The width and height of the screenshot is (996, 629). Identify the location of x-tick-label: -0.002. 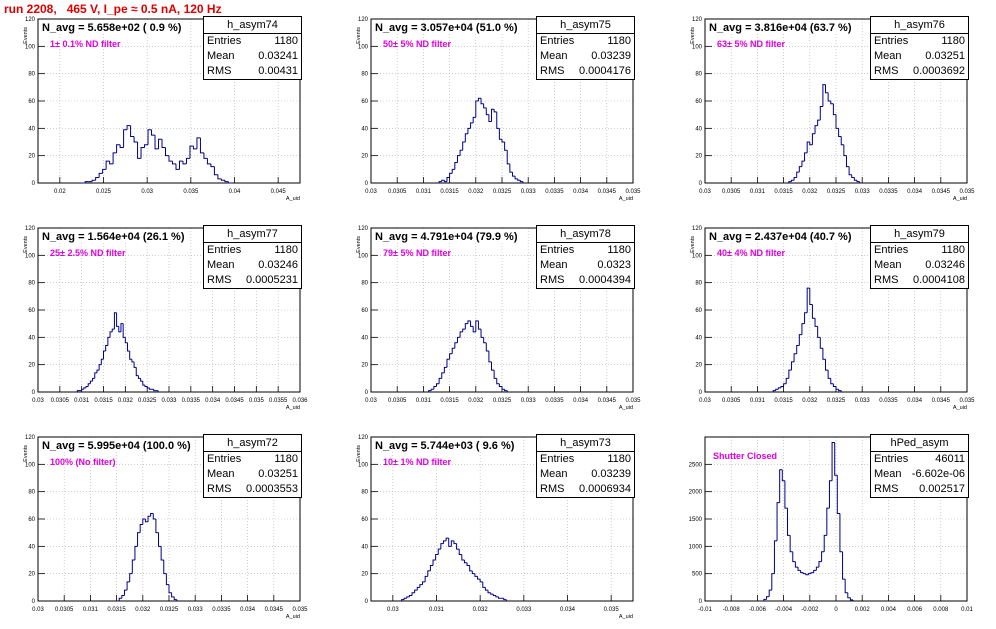
(810, 610).